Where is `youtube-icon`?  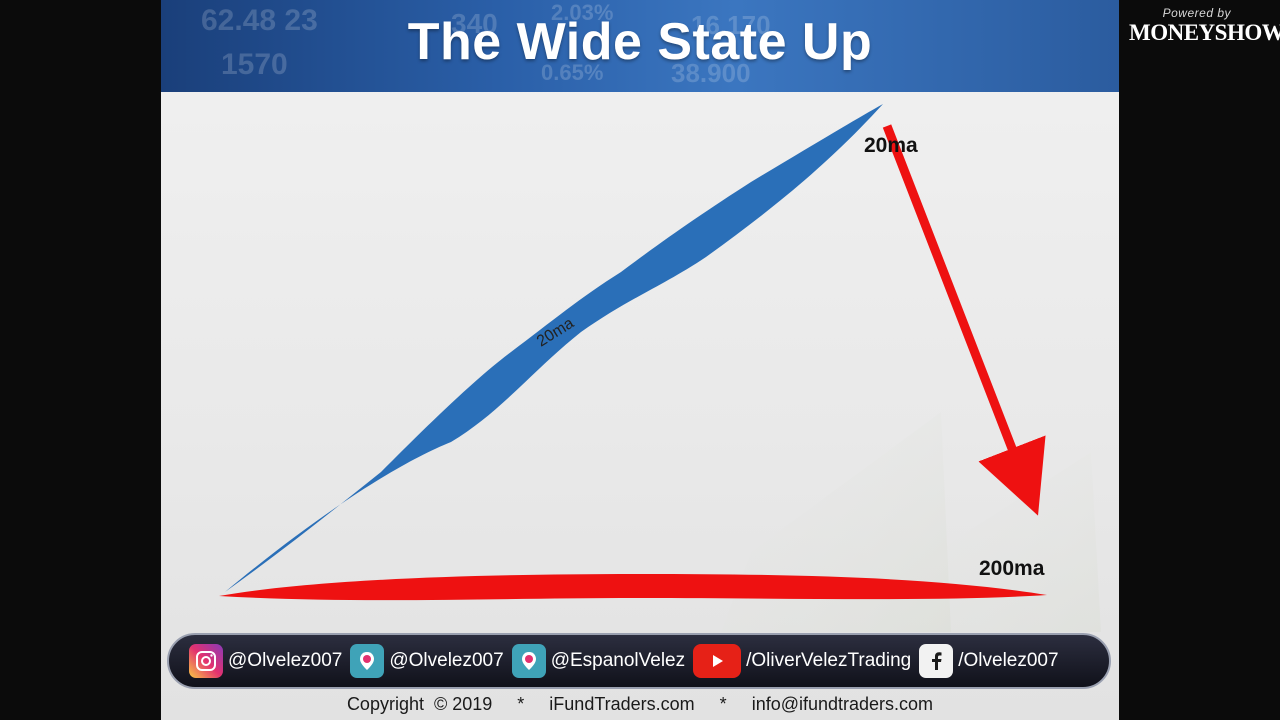 youtube-icon is located at coordinates (717, 661).